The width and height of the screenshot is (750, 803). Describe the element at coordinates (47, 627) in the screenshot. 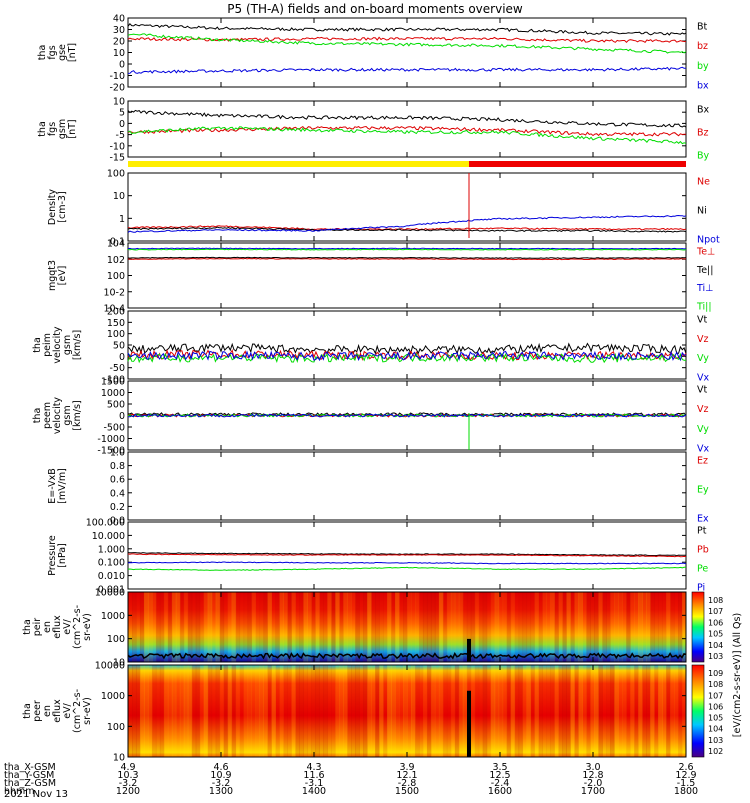

I see `y-axis-label: en` at that location.